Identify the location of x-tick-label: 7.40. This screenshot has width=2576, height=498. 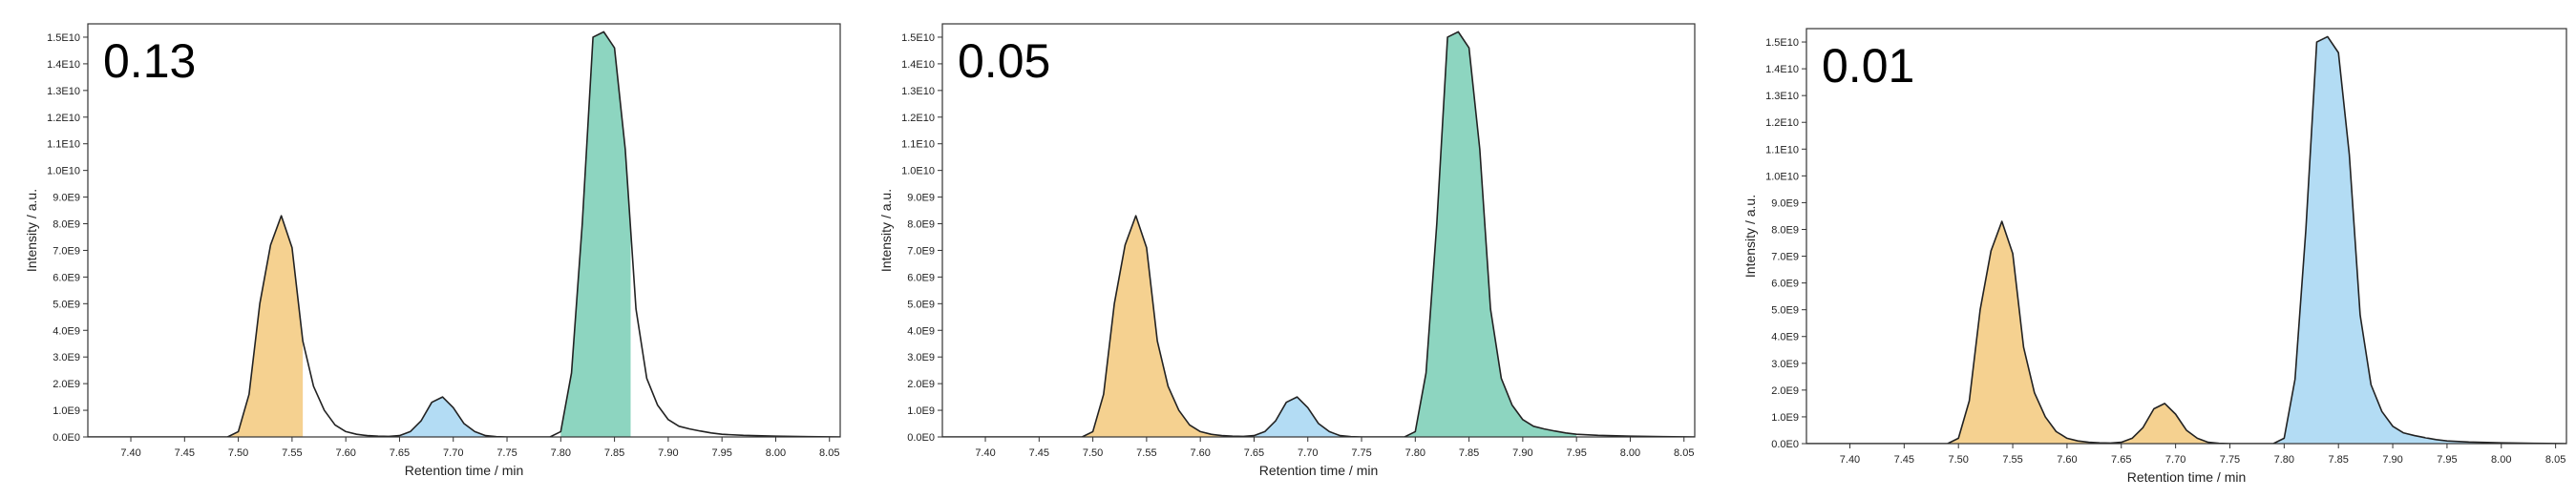
(130, 453).